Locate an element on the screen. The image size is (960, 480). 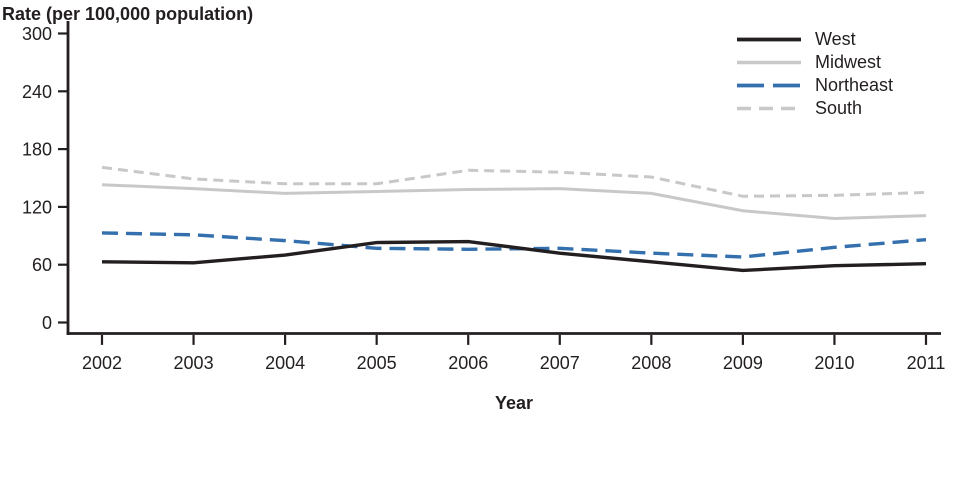
series-line-midwest is located at coordinates (514, 201).